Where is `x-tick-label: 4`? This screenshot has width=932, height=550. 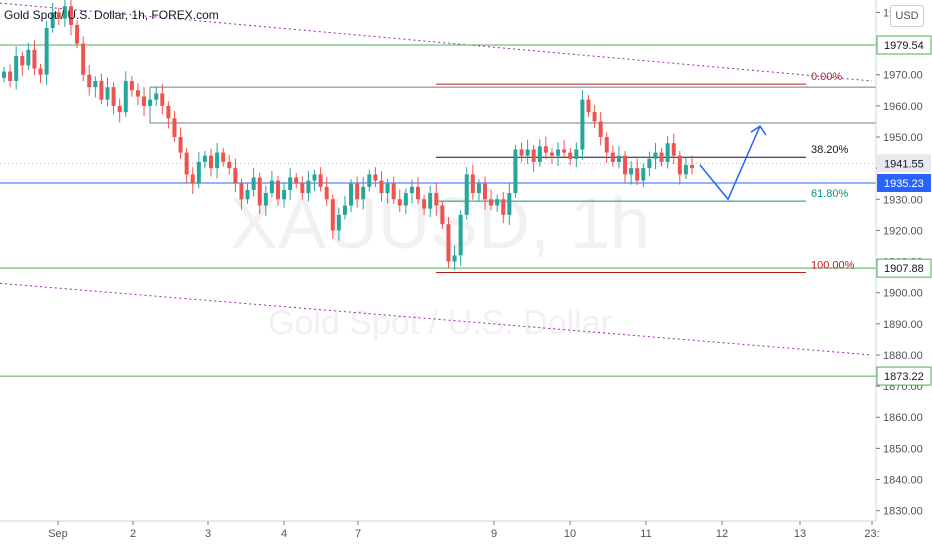
x-tick-label: 4 is located at coordinates (284, 534).